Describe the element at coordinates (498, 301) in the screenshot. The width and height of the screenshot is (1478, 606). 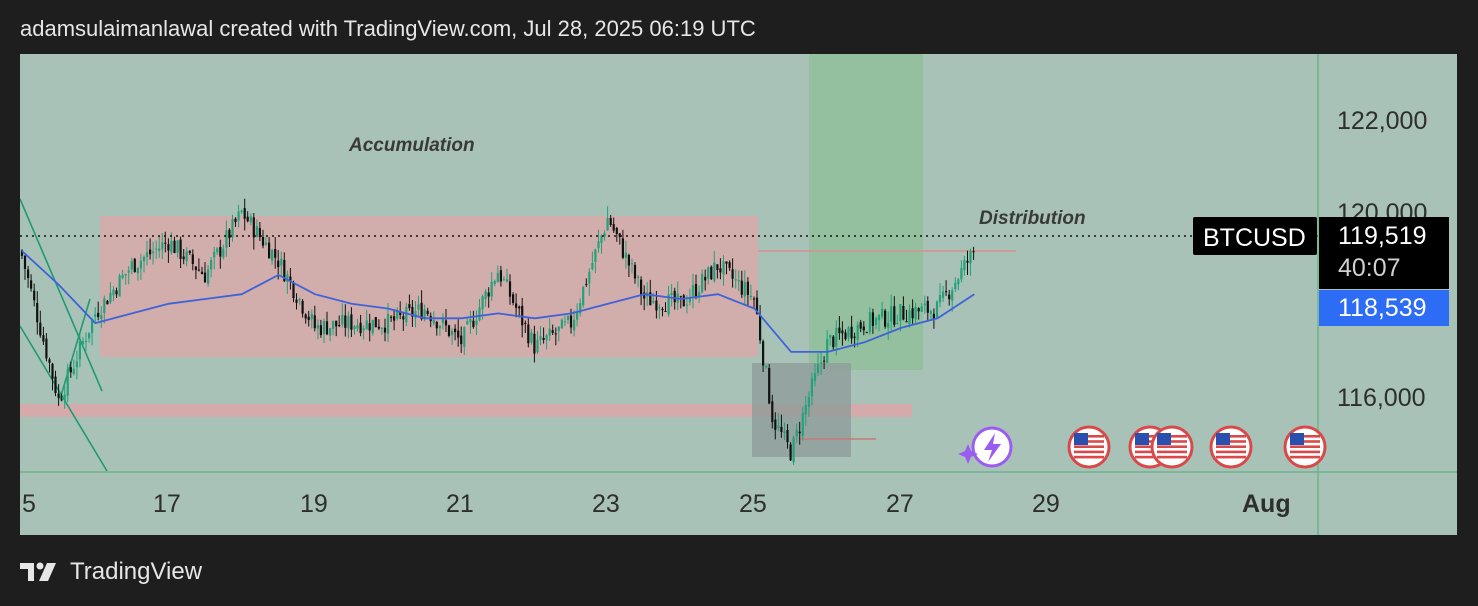
I see `moving-average-line` at that location.